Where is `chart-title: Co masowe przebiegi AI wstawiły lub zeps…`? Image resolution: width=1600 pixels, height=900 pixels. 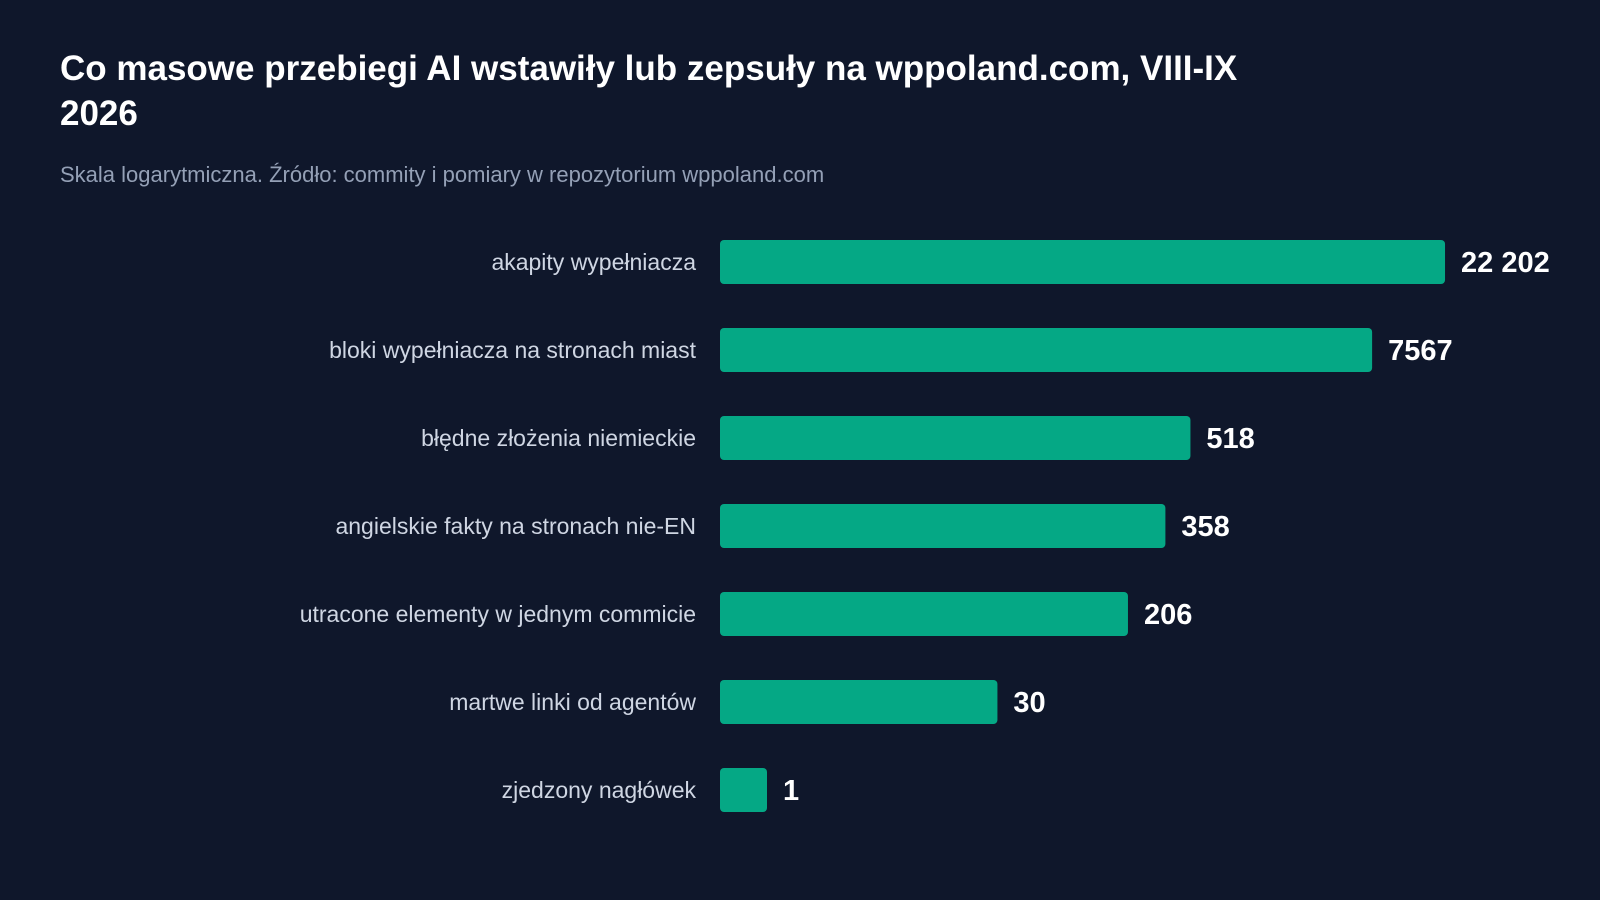 chart-title: Co masowe przebiegi AI wstawiły lub zeps… is located at coordinates (649, 91).